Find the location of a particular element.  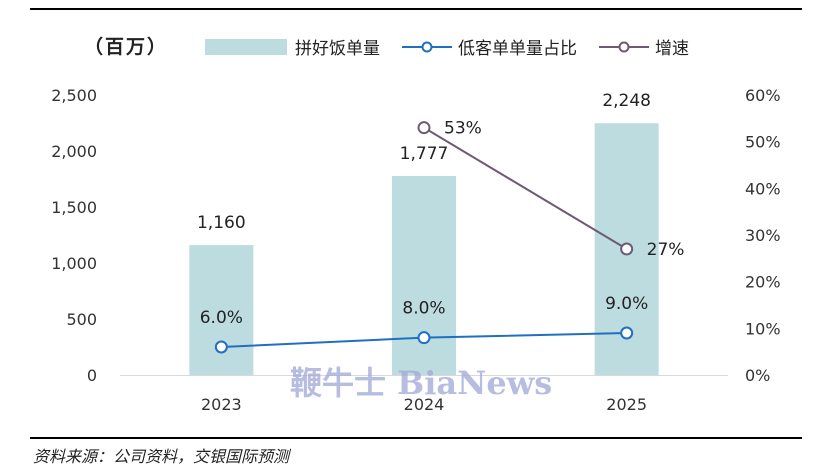

watermark: 鞭牛士 BiaNews is located at coordinates (421, 383).